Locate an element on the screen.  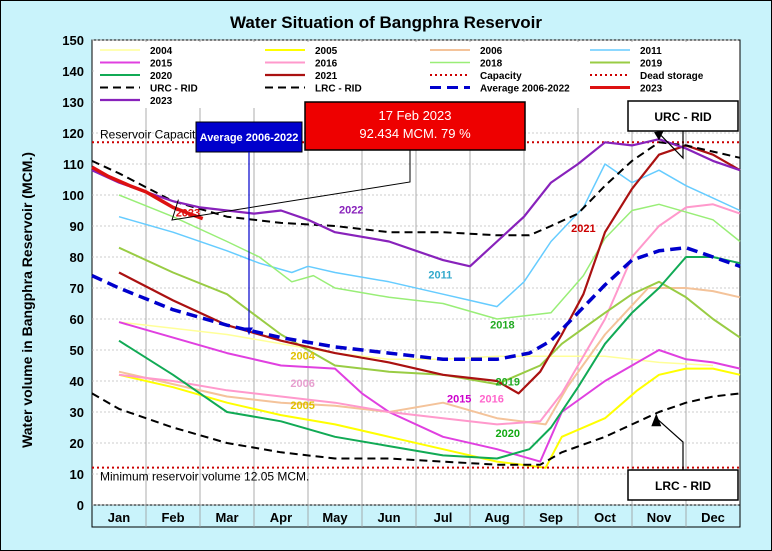
urc-box-label: URC - RID is located at coordinates (683, 117).